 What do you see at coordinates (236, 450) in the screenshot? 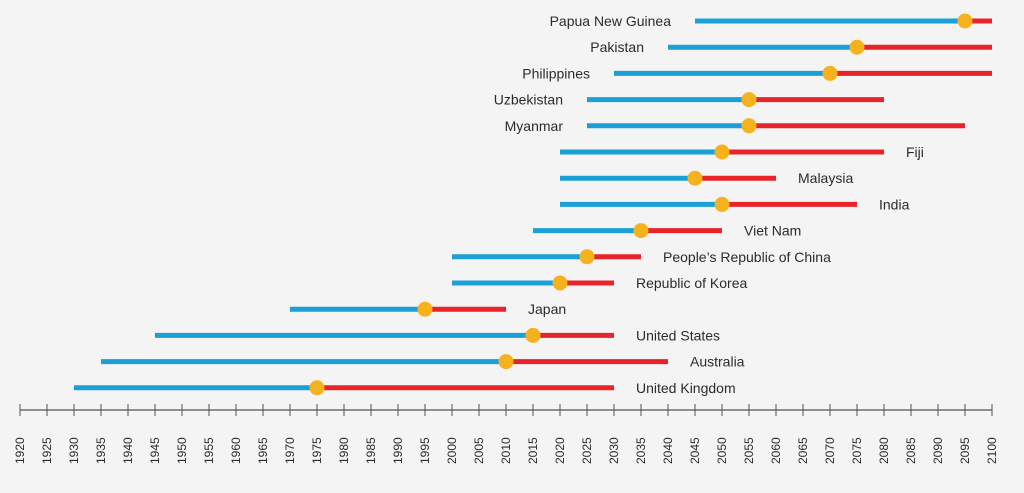
I see `x-tick-label: 1960` at bounding box center [236, 450].